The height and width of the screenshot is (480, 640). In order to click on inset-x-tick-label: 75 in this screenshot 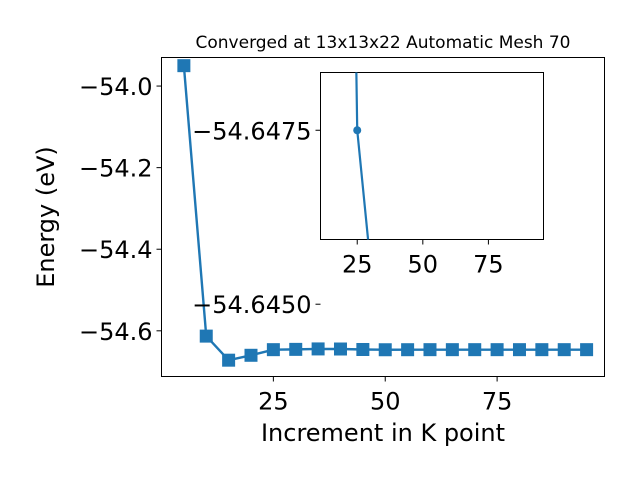, I will do `click(488, 265)`.